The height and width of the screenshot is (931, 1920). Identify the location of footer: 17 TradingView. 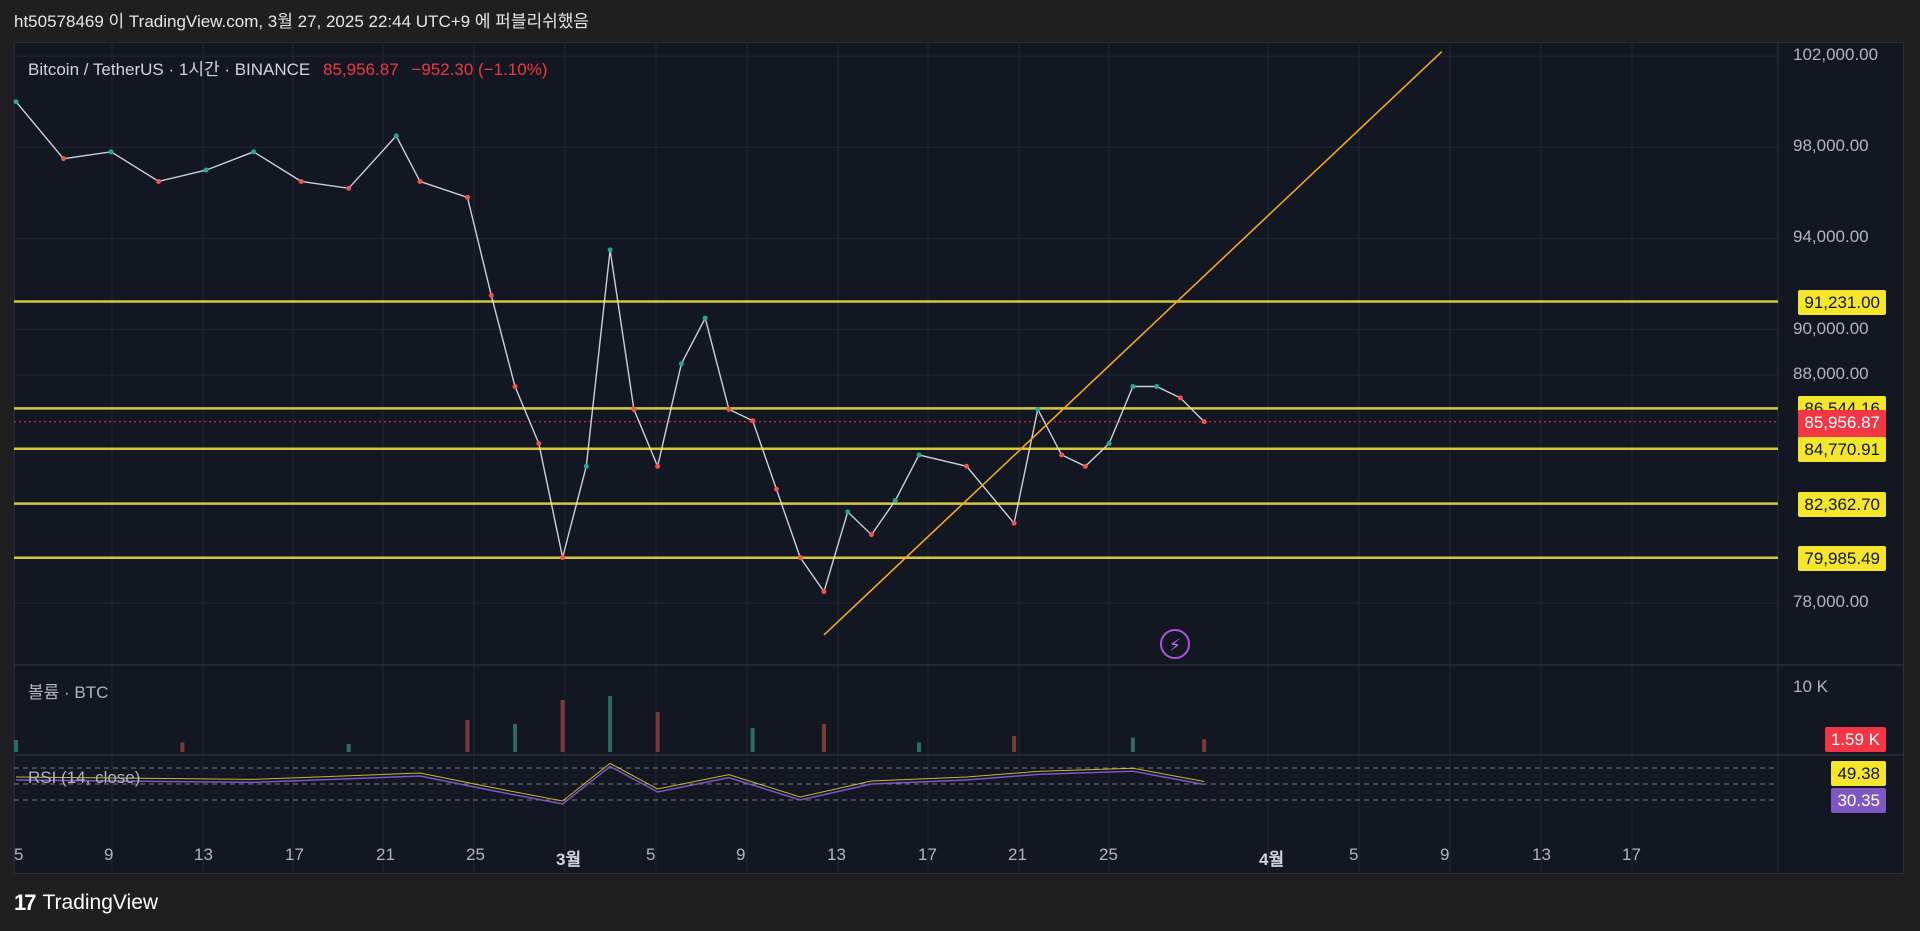
(960, 902).